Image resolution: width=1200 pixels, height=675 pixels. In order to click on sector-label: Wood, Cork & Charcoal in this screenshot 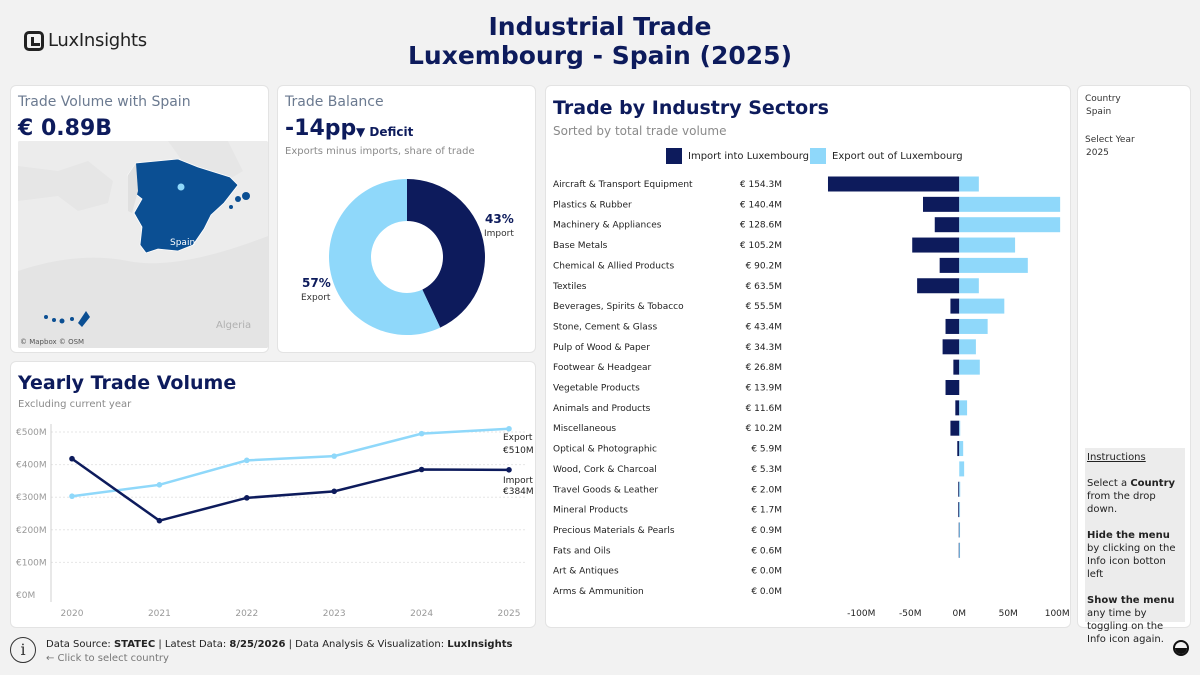, I will do `click(605, 470)`.